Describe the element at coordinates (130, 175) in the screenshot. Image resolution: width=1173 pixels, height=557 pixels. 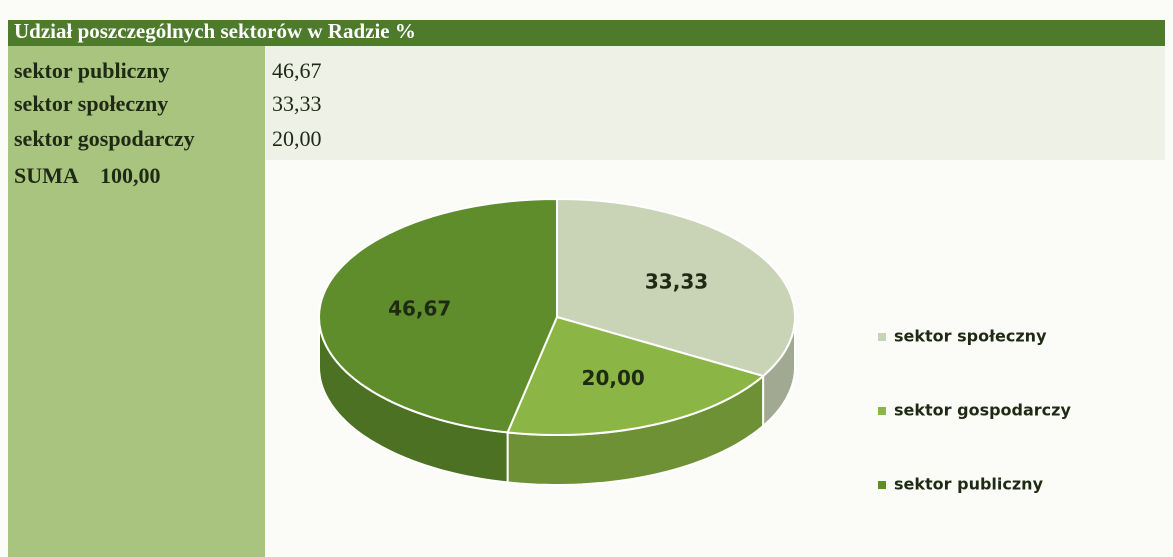
I see `total-value: 100,00` at that location.